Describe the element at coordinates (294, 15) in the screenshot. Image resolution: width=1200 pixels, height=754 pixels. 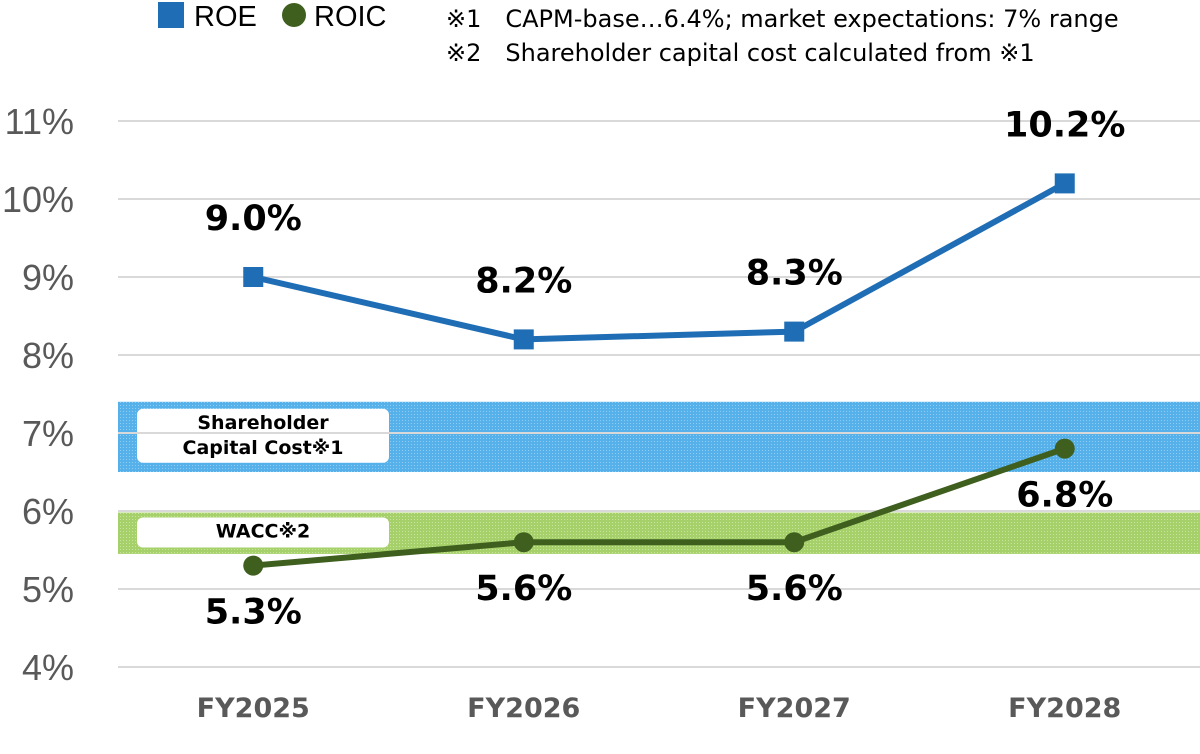
I see `legend-roic-swatch` at that location.